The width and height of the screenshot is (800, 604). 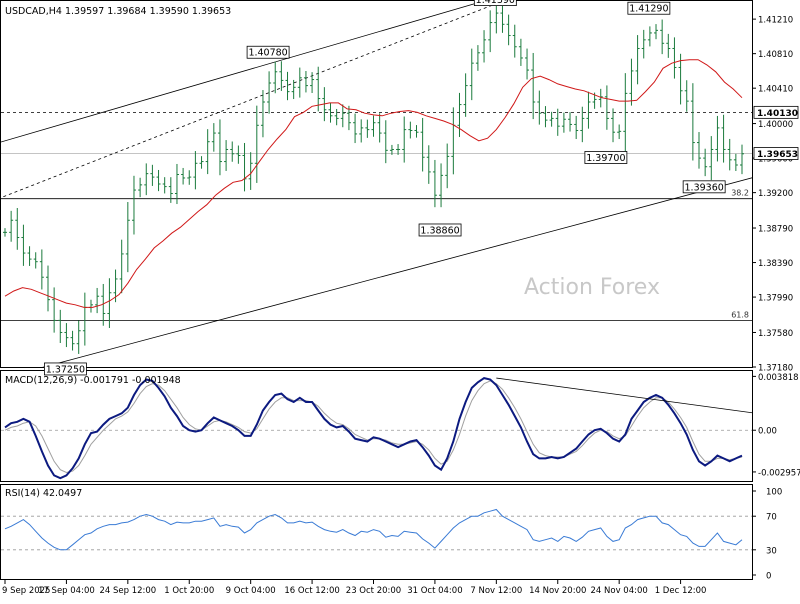 I want to click on fib-label-0: 38.2, so click(x=740, y=193).